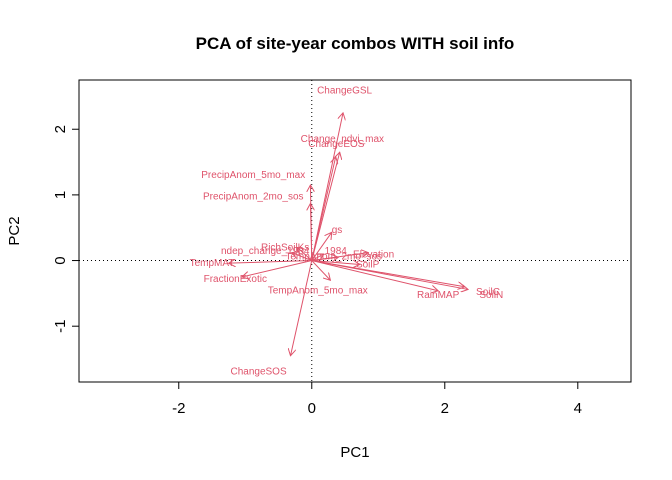 This screenshot has width=672, height=480. I want to click on loading-label: RainMAP, so click(438, 295).